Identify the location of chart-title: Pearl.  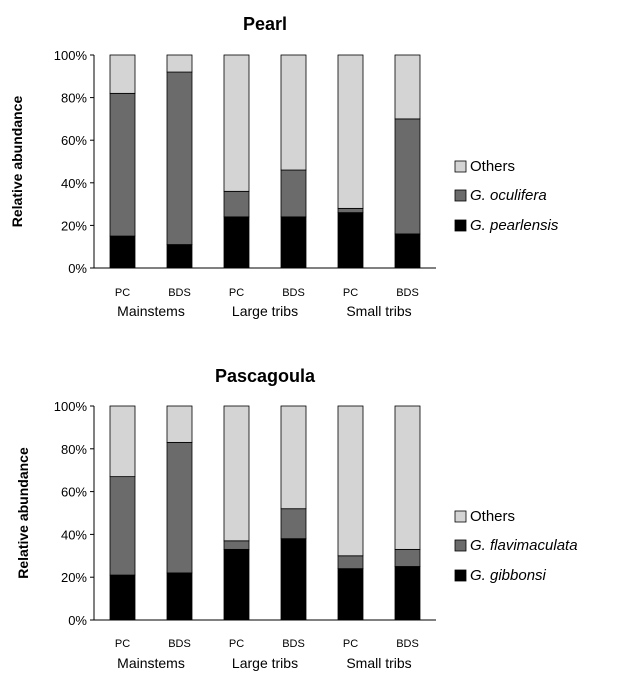
(265, 24).